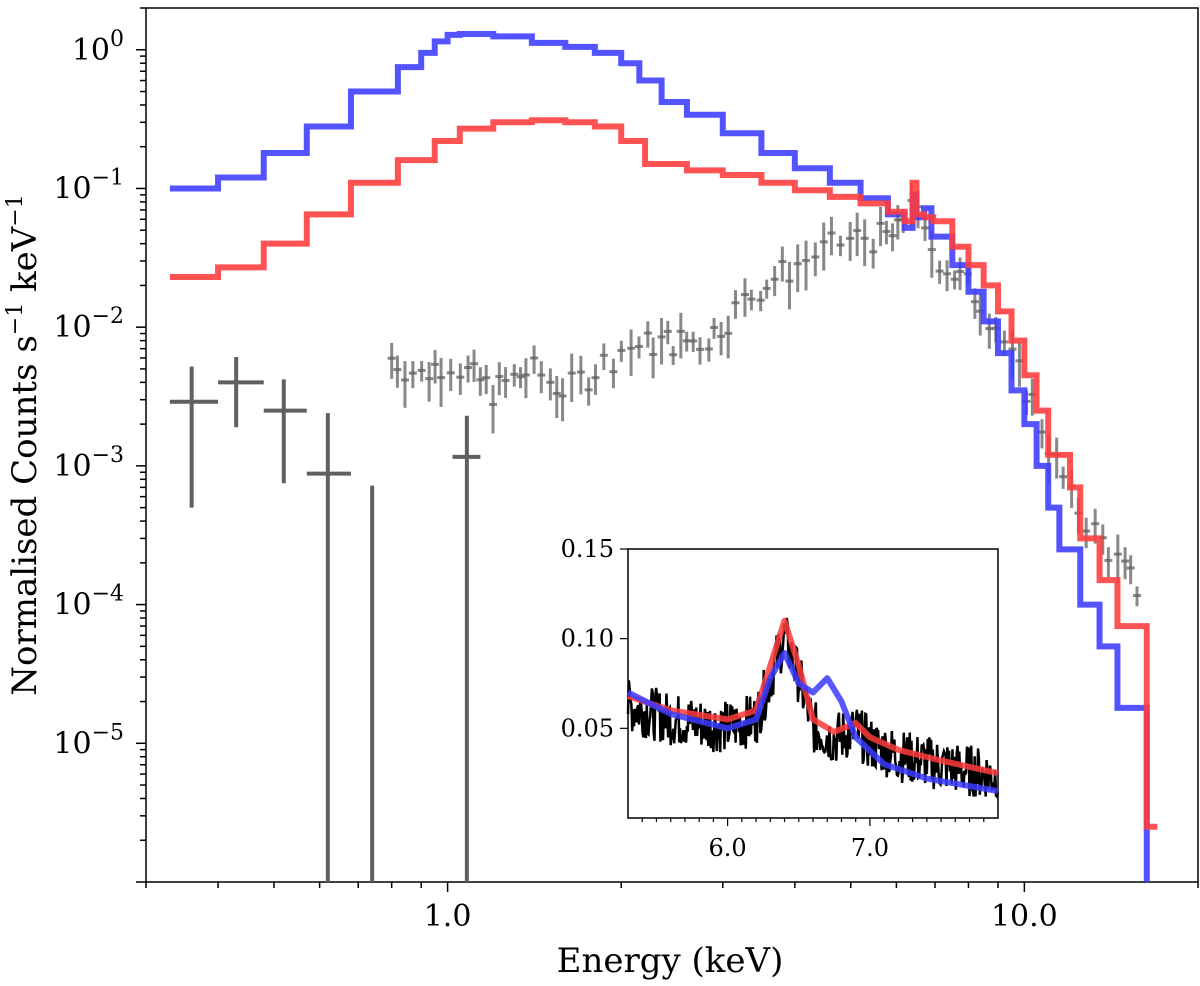  Describe the element at coordinates (587, 728) in the screenshot. I see `inset-y-tick-label: 0.05` at that location.